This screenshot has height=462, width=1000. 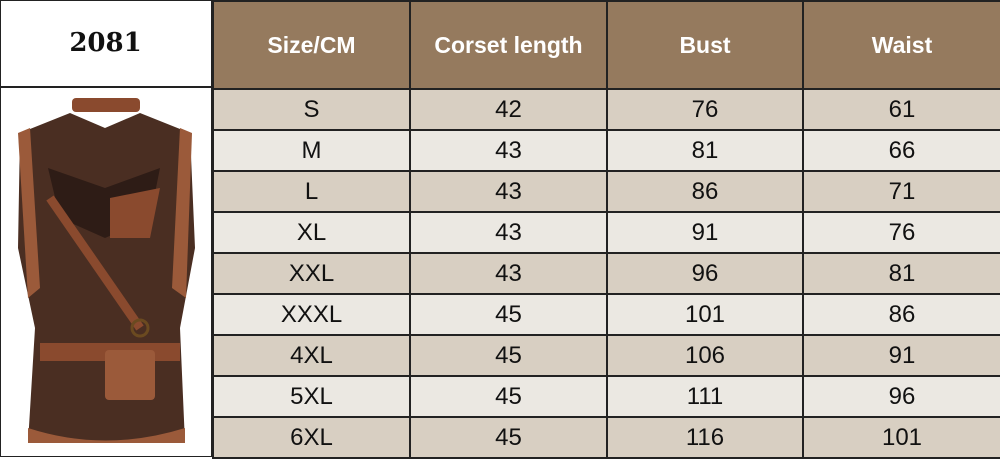 What do you see at coordinates (705, 437) in the screenshot?
I see `cell-bust: 116` at bounding box center [705, 437].